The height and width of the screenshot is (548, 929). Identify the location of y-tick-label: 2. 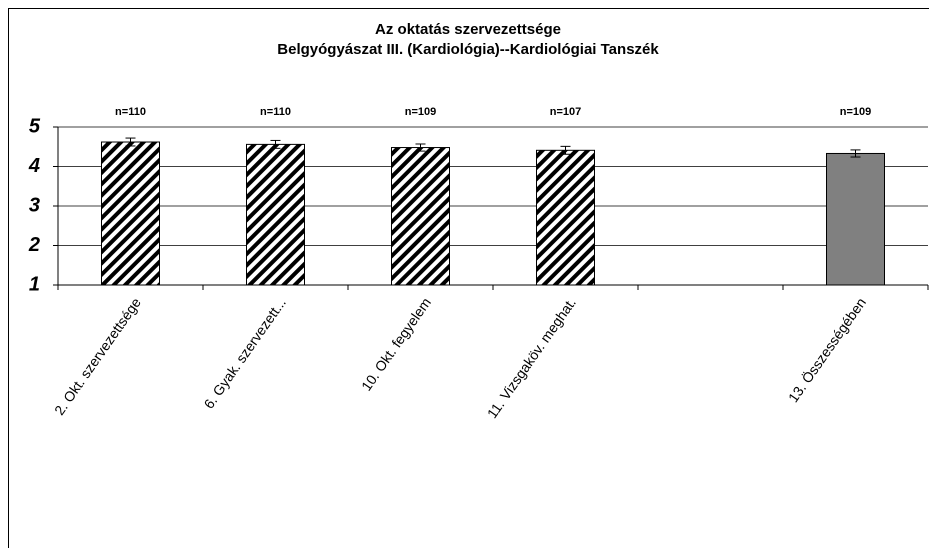
(34, 245).